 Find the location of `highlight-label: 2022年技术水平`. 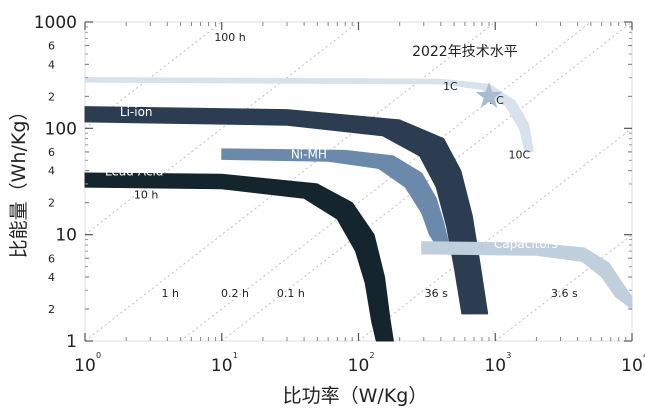

highlight-label: 2022年技术水平 is located at coordinates (465, 52).